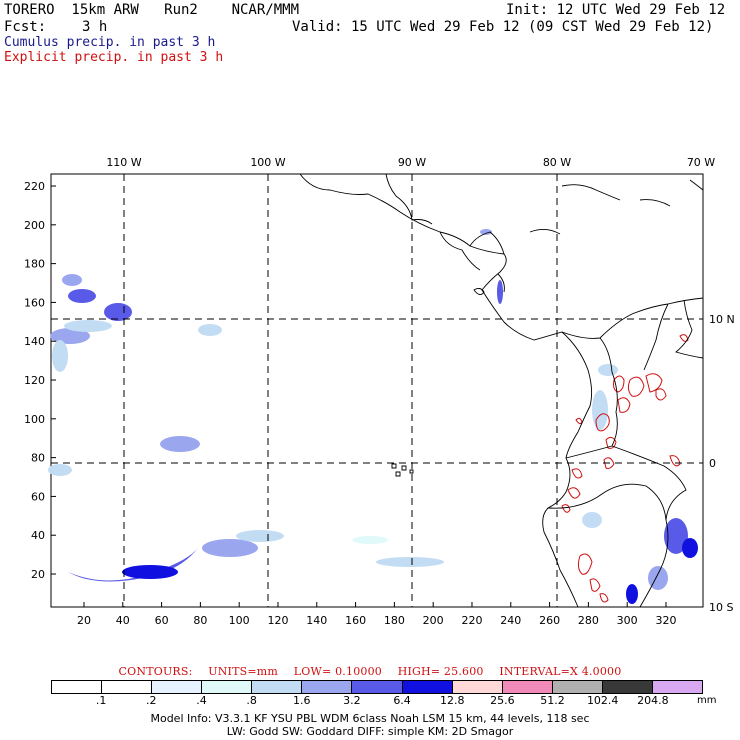 This screenshot has width=740, height=740. I want to click on colorbar-label: 3.2, so click(352, 700).